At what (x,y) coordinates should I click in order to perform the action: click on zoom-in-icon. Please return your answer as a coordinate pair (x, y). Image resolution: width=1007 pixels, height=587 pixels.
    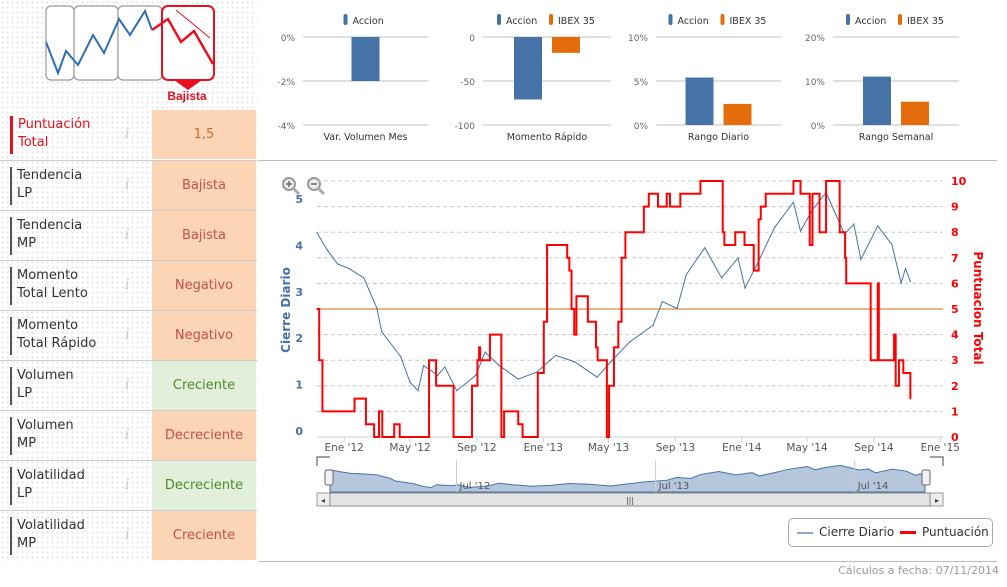
    Looking at the image, I should click on (291, 186).